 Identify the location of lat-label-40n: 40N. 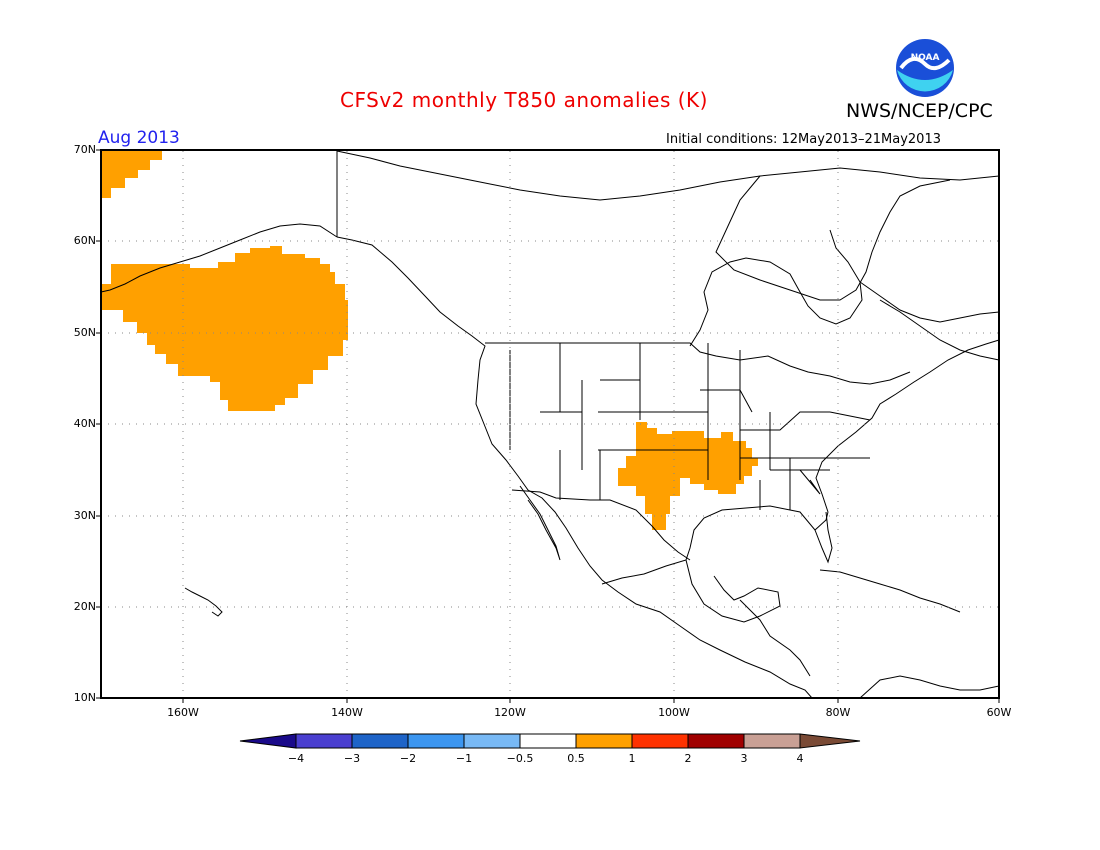
(84, 423).